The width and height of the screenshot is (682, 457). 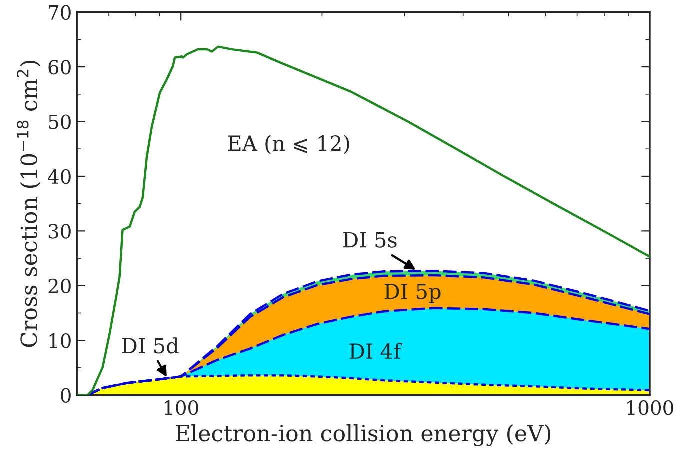 What do you see at coordinates (363, 435) in the screenshot?
I see `x-axis-title: Electron-ion collision energy (eV)` at bounding box center [363, 435].